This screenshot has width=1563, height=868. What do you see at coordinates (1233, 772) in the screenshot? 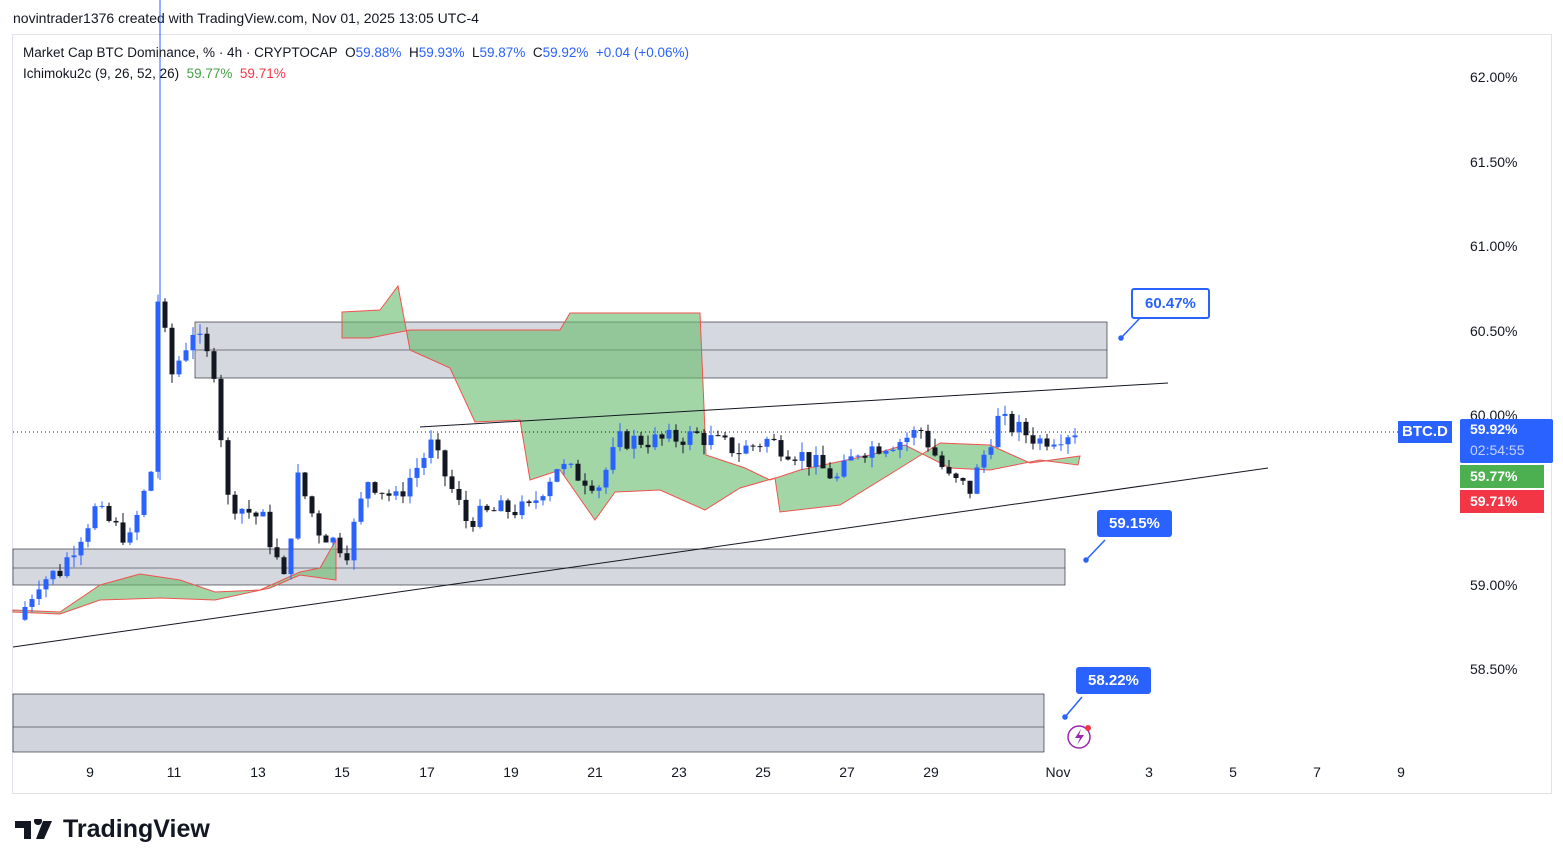
I see `time-tick: 5` at bounding box center [1233, 772].